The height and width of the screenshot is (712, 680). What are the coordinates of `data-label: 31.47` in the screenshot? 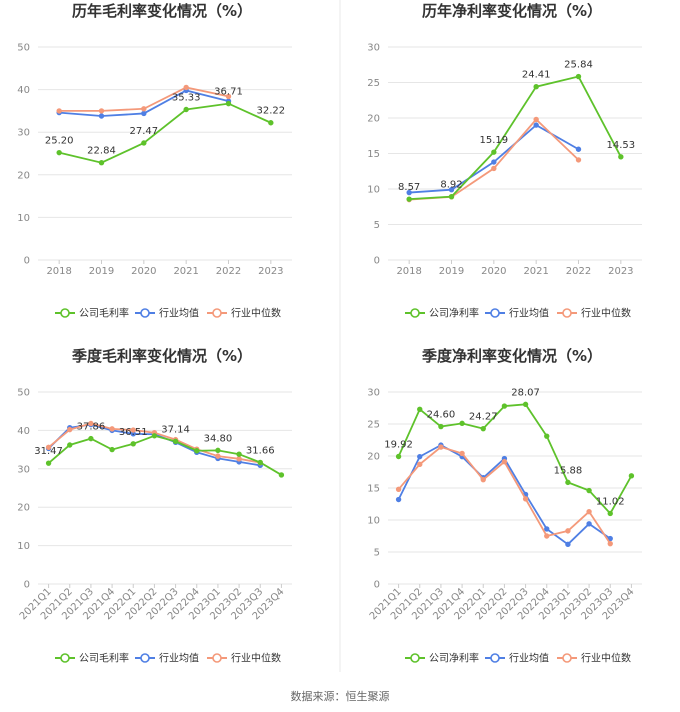 It's located at (48, 451).